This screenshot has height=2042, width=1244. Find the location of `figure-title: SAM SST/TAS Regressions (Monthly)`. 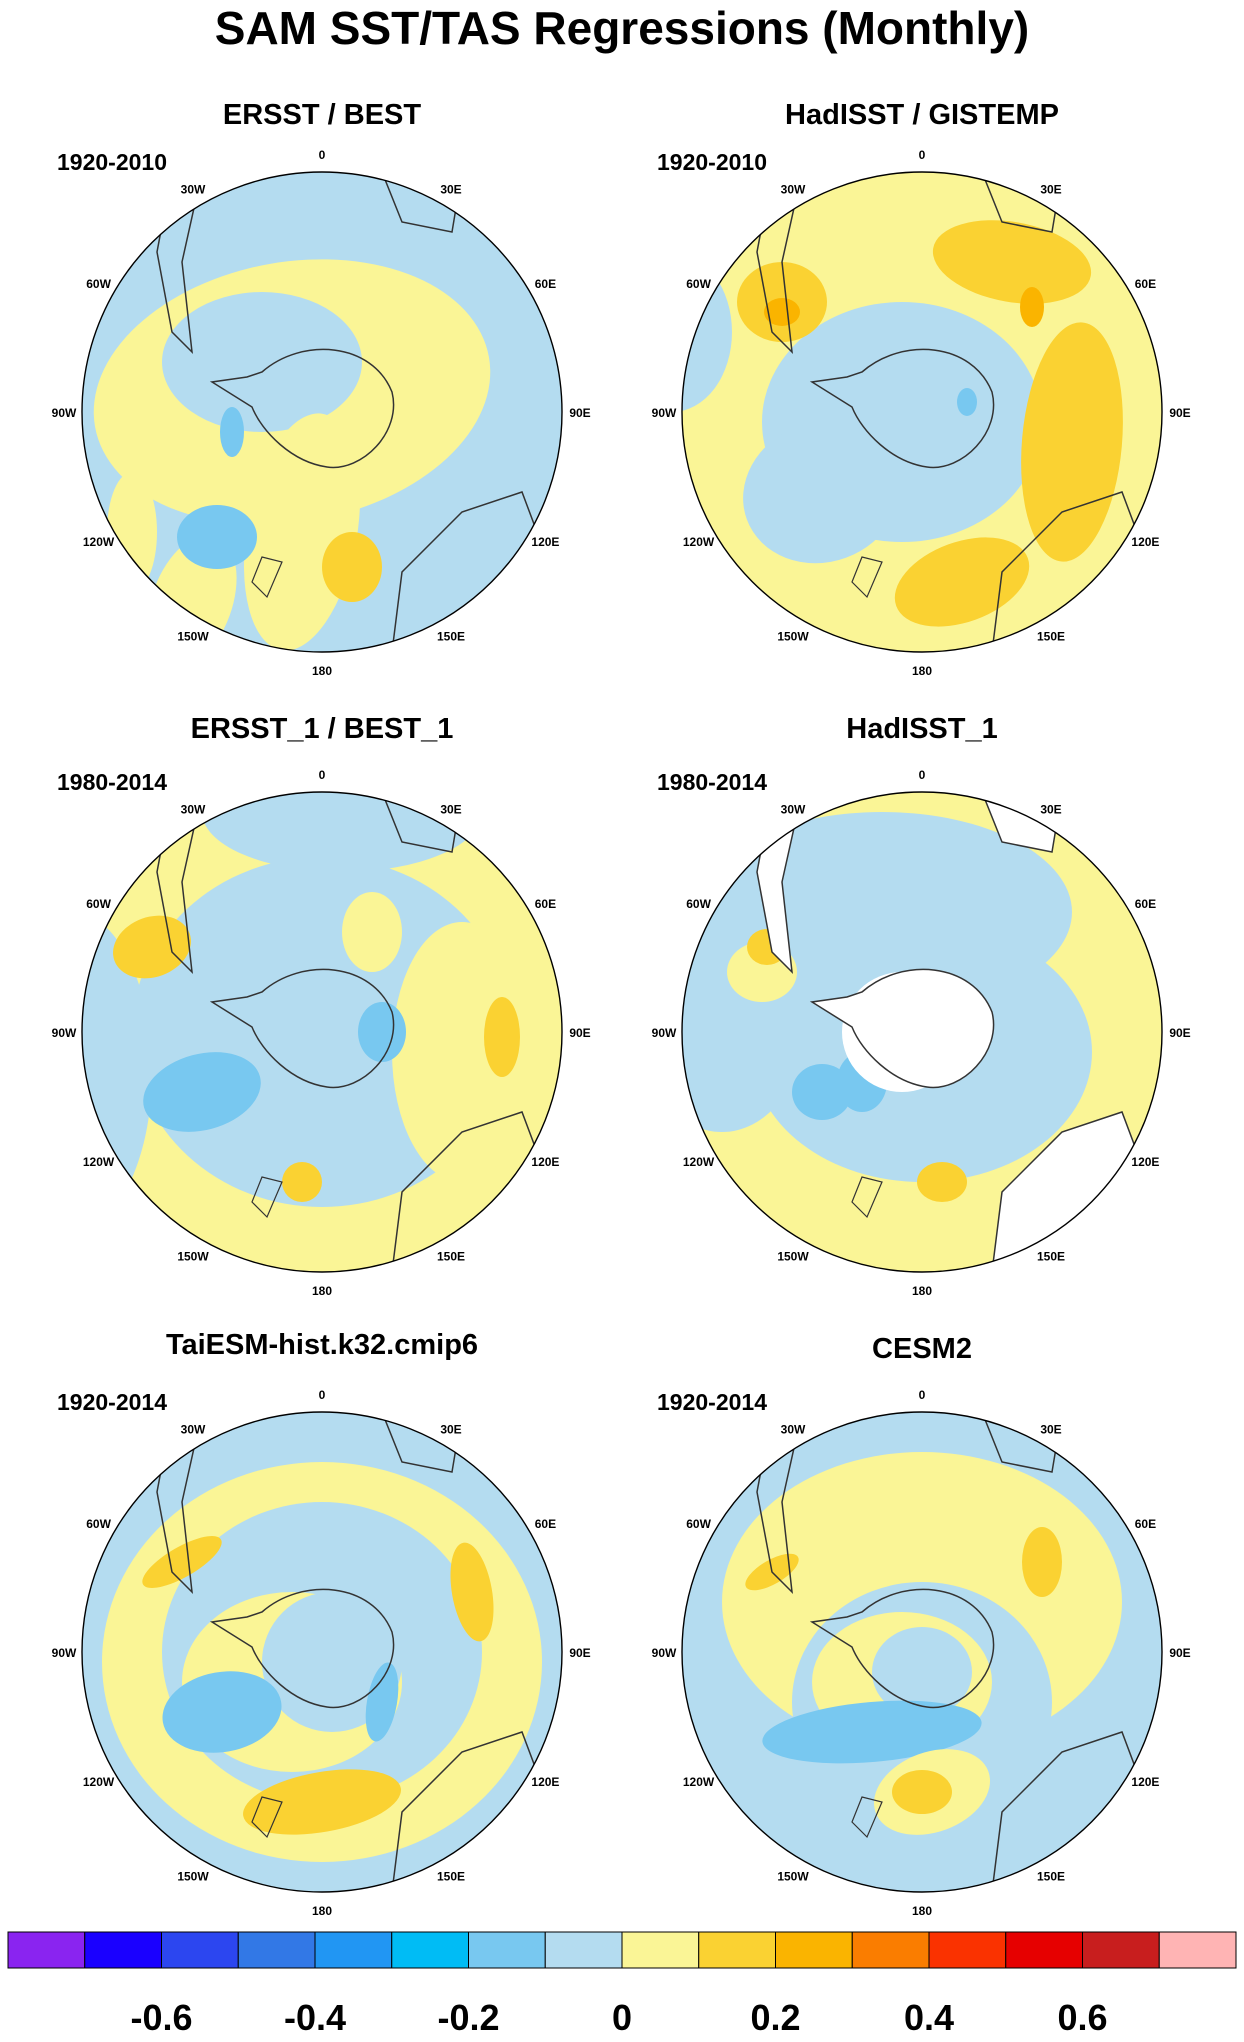

figure-title: SAM SST/TAS Regressions (Monthly) is located at coordinates (622, 28).